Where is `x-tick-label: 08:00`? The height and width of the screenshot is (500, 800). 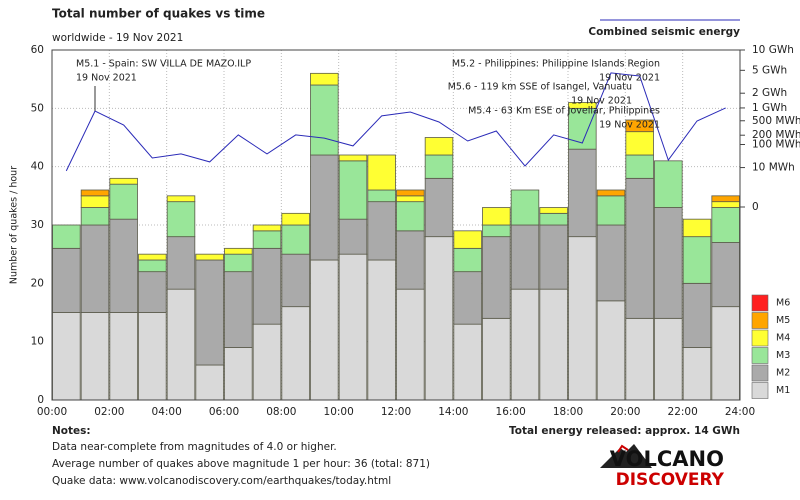
x-tick-label: 08:00 is located at coordinates (281, 412).